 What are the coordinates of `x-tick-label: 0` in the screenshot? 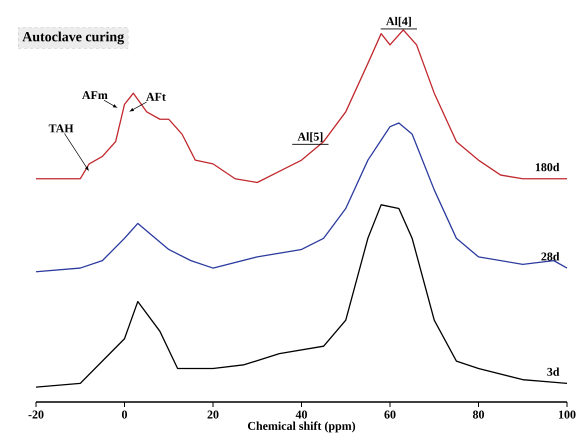 It's located at (125, 414).